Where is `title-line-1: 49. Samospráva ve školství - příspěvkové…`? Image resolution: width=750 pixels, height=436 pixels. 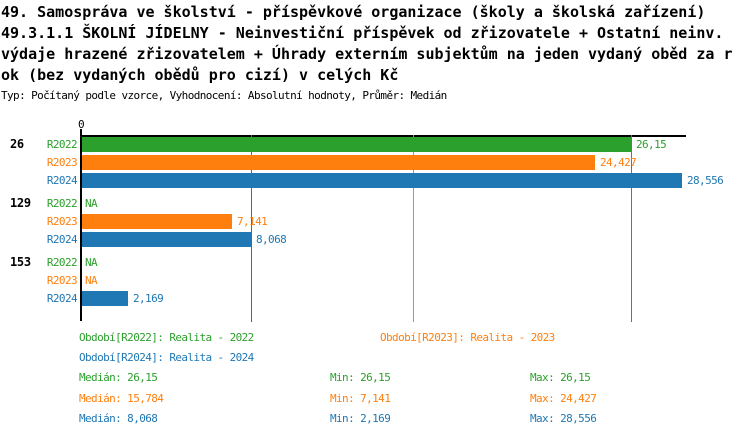
title-line-1: 49. Samospráva ve školství - příspěvkové… is located at coordinates (353, 12).